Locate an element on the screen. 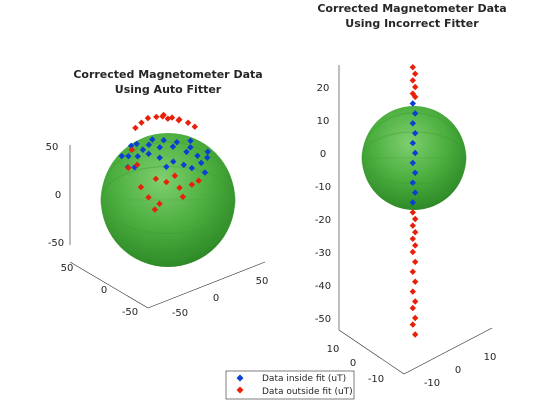 This screenshot has width=560, height=420. left-sphere is located at coordinates (168, 200).